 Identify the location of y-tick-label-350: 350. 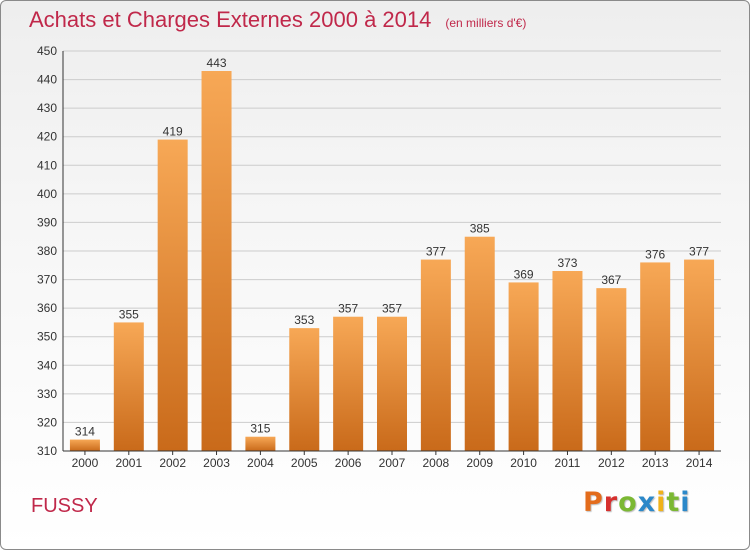
(47, 337).